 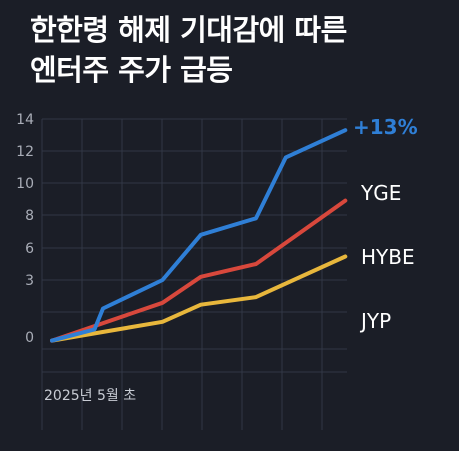 What do you see at coordinates (29, 338) in the screenshot?
I see `y-tick-label: 0` at bounding box center [29, 338].